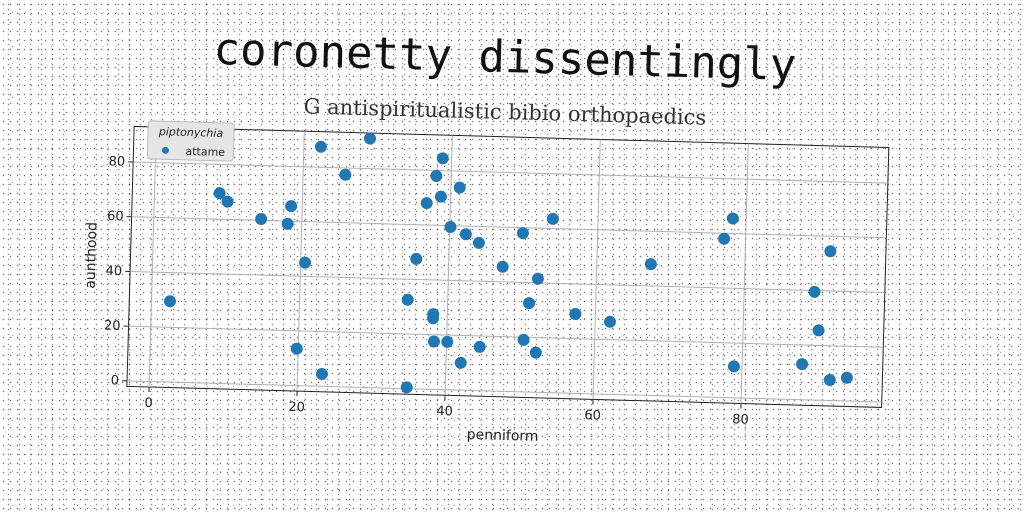 The width and height of the screenshot is (1024, 512). What do you see at coordinates (112, 325) in the screenshot?
I see `y-tick-label: 20` at bounding box center [112, 325].